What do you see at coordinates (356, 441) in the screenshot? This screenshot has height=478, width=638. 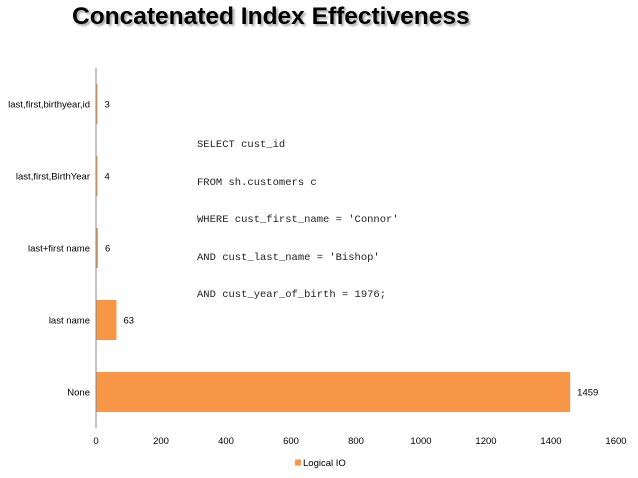 I see `x-tick-label: 800` at bounding box center [356, 441].